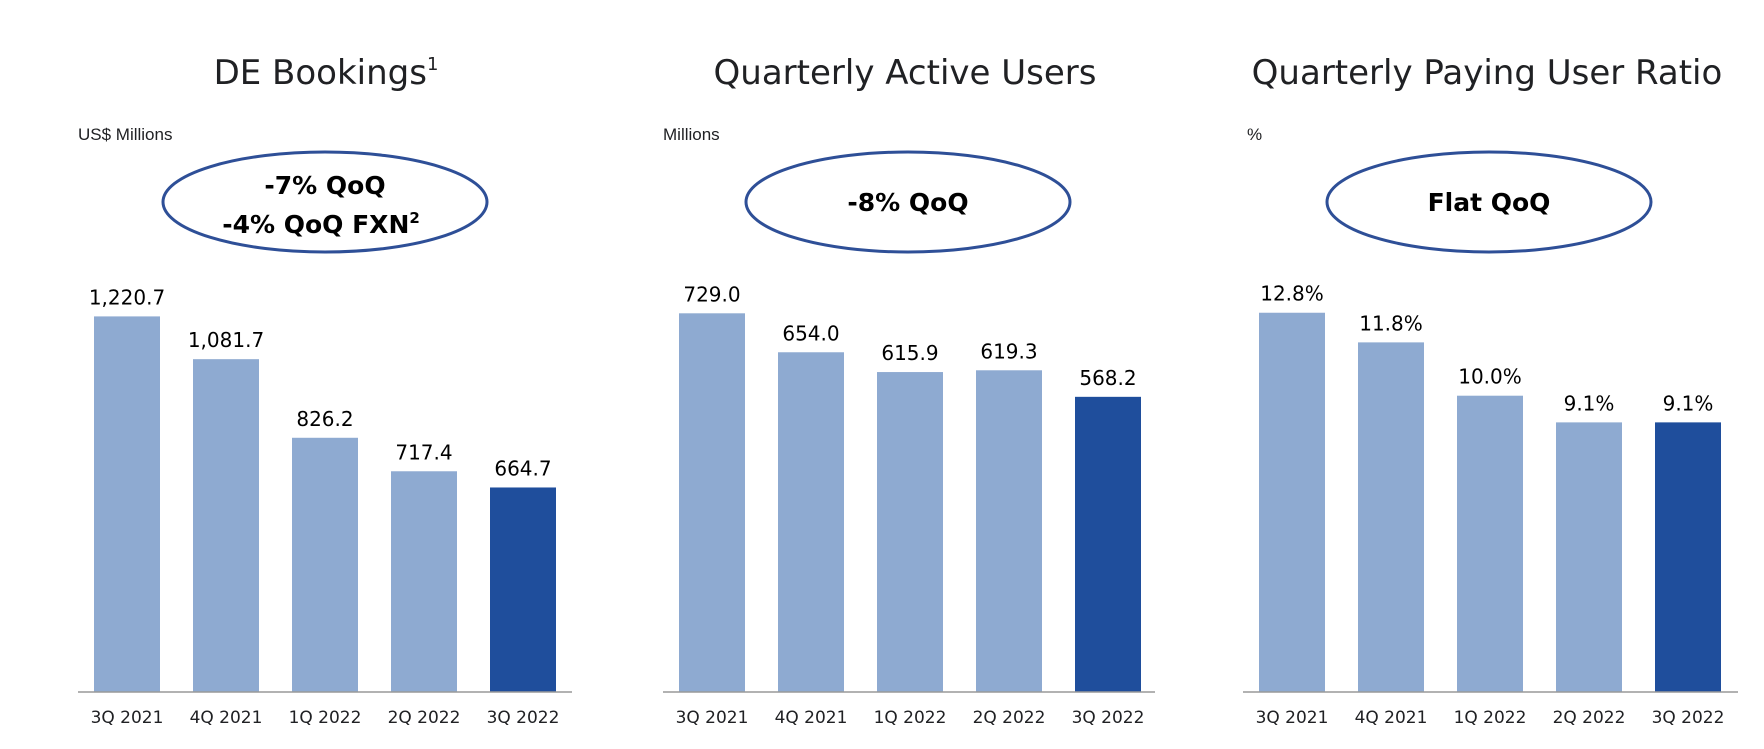 Image resolution: width=1764 pixels, height=749 pixels. I want to click on callout-line-2: -4% QoQ FXN2, so click(321, 224).